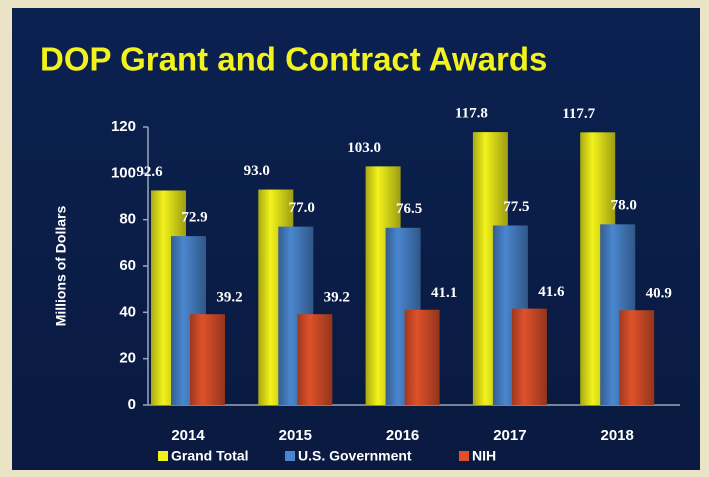 The width and height of the screenshot is (709, 477). Describe the element at coordinates (516, 207) in the screenshot. I see `data-label: 77.5` at that location.